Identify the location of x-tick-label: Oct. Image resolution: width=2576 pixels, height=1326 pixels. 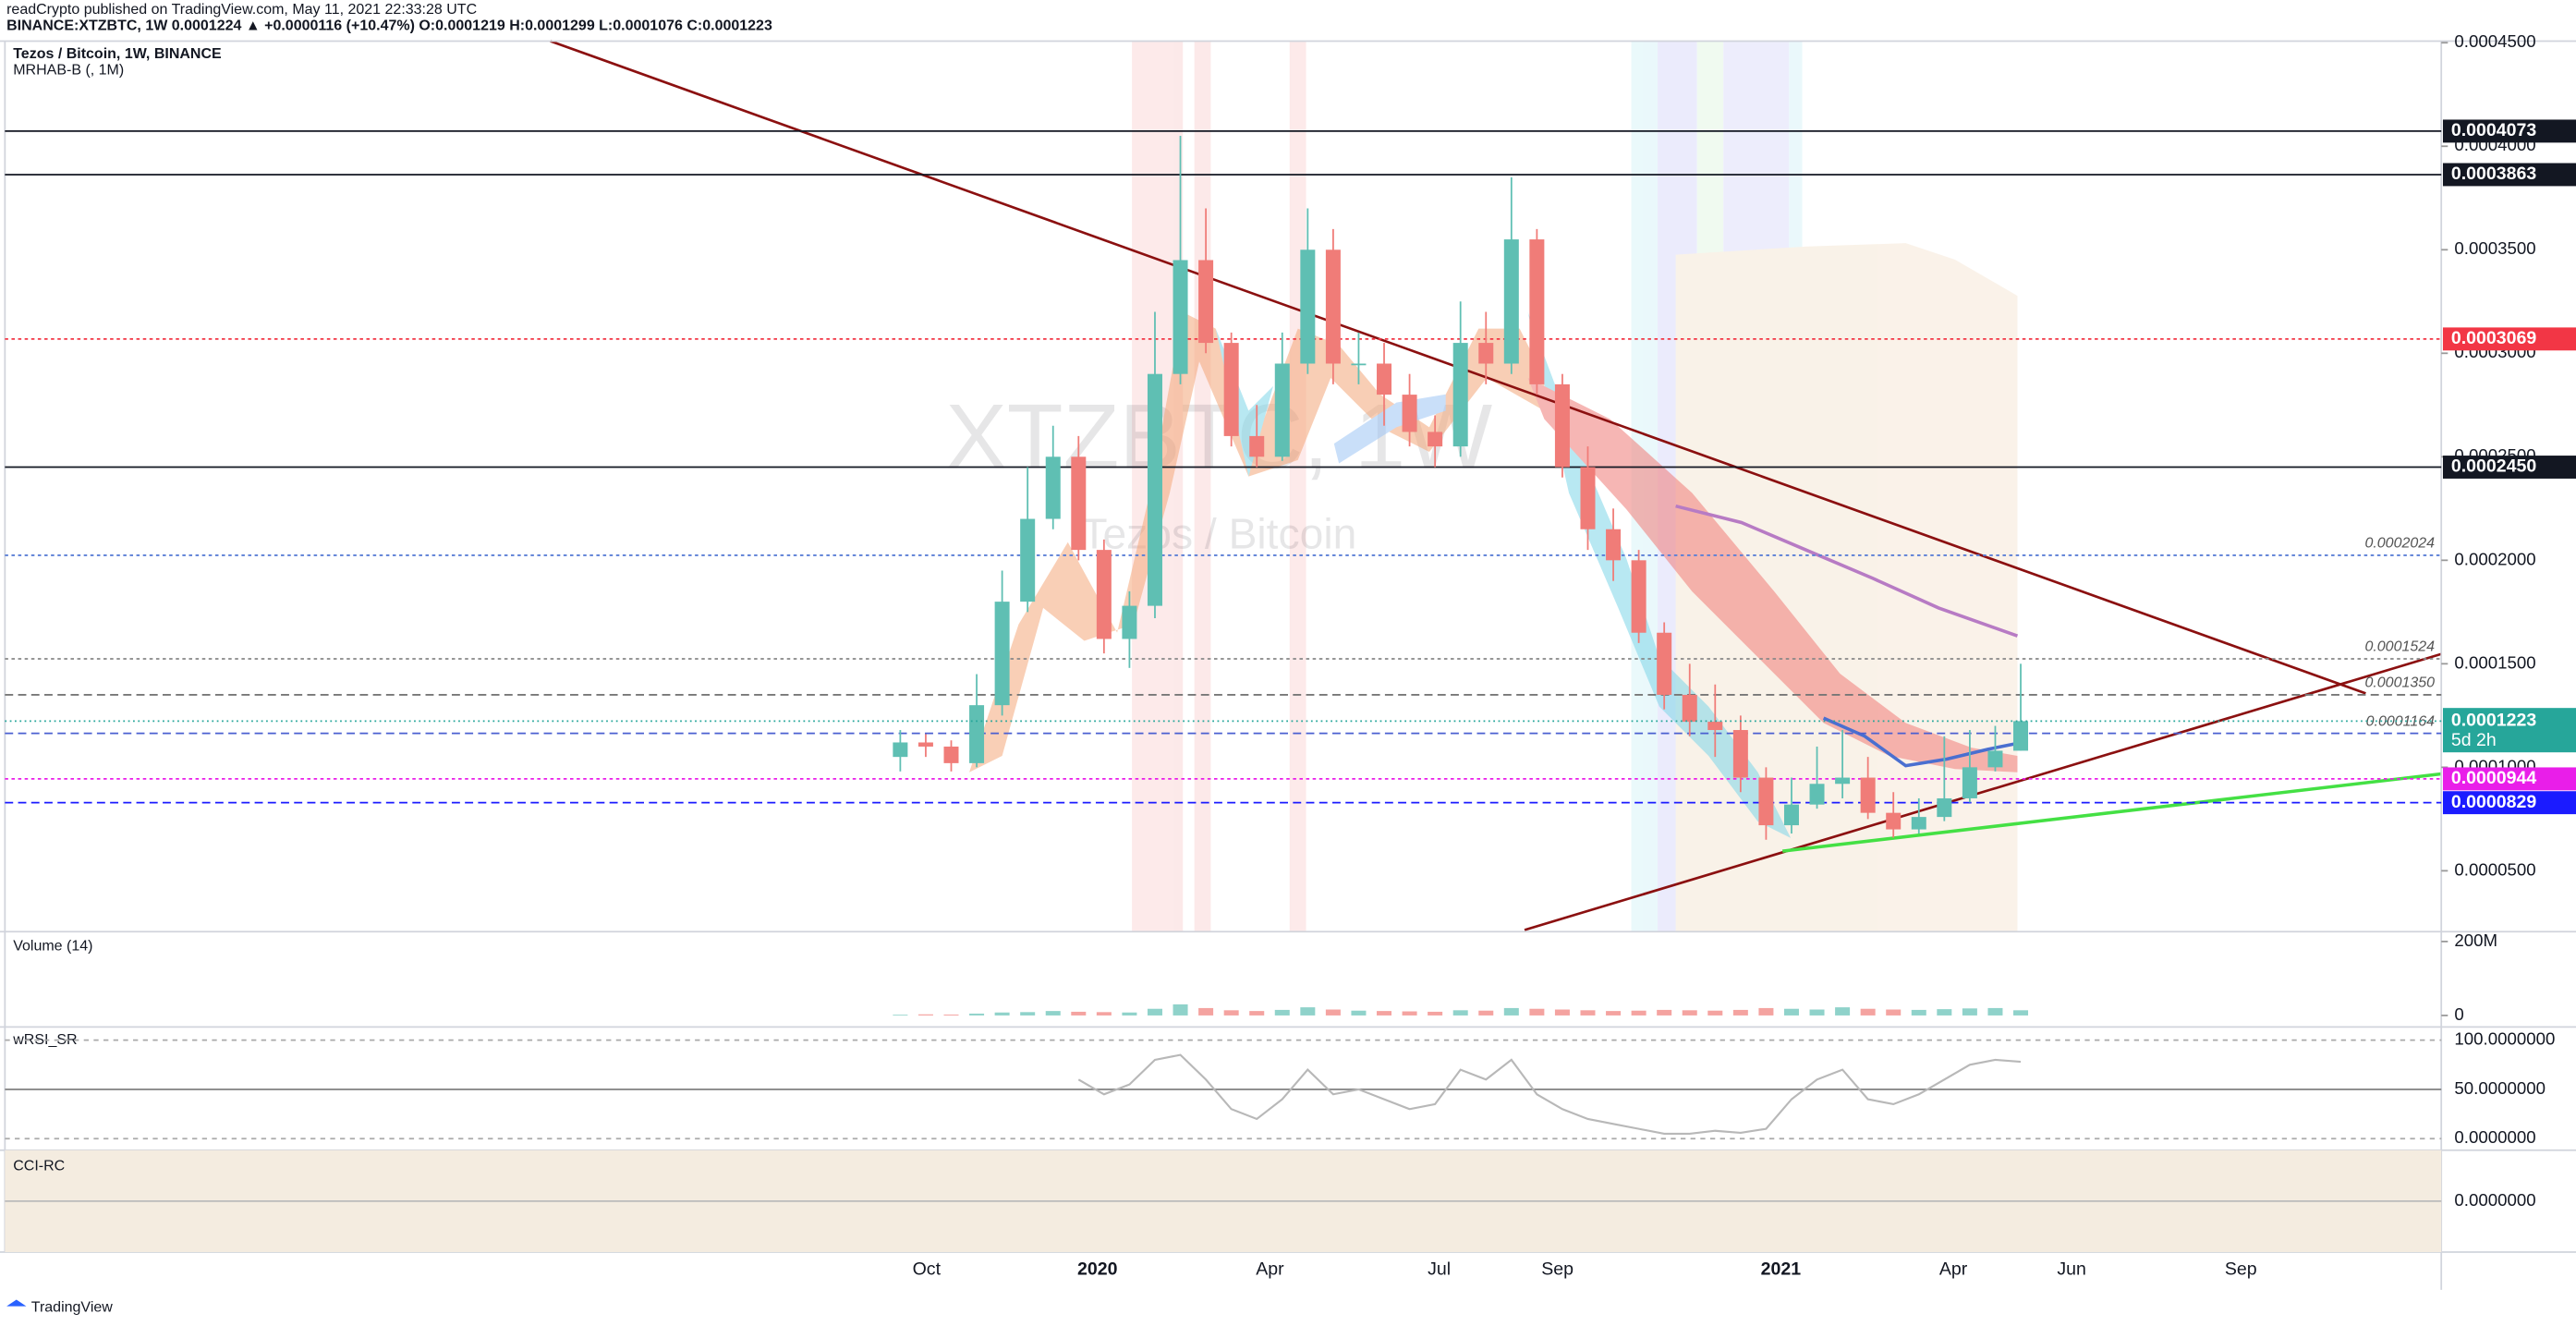
(927, 1269).